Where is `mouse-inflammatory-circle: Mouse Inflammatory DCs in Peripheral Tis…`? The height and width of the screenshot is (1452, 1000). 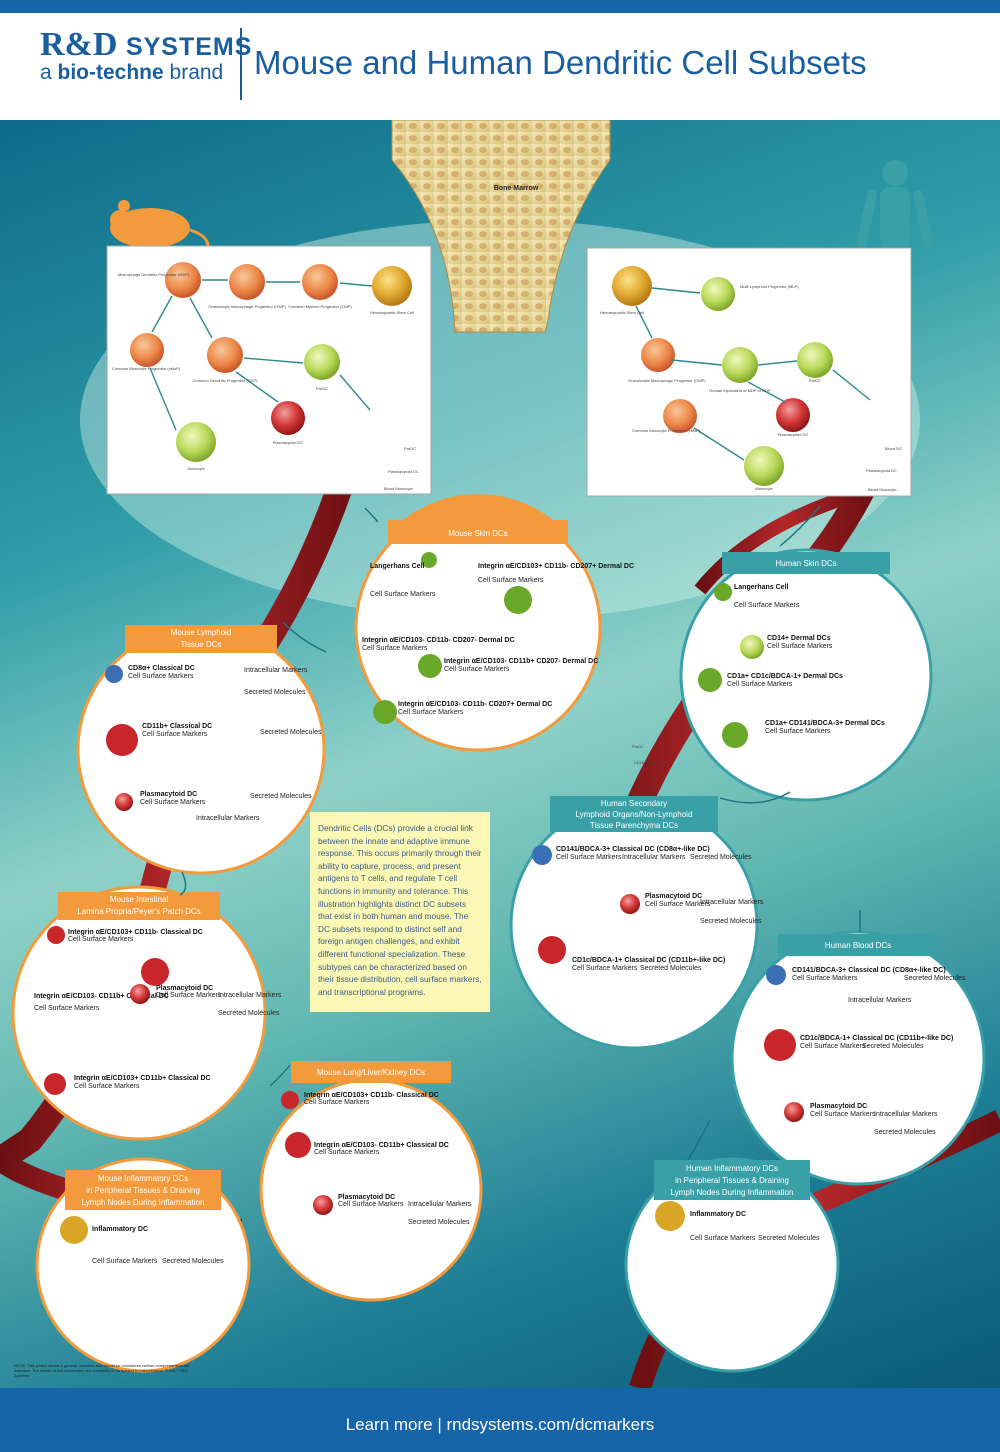
mouse-inflammatory-circle: Mouse Inflammatory DCs in Peripheral Tis… is located at coordinates (143, 1265).